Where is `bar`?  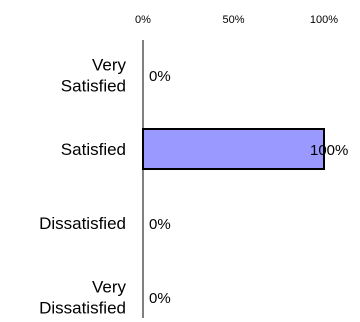 bar is located at coordinates (233, 149).